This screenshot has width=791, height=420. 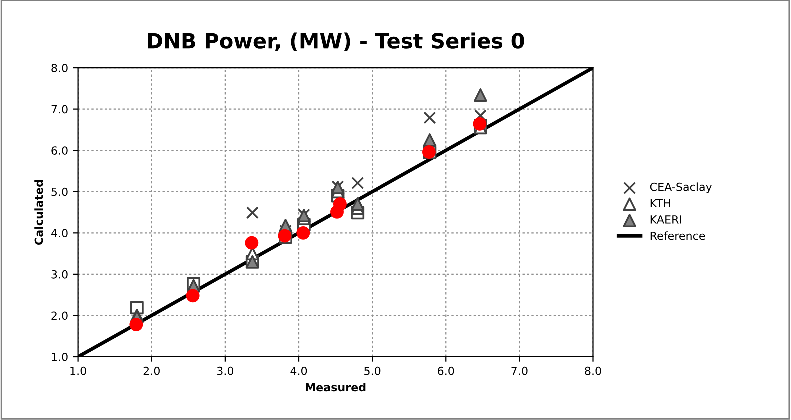 What do you see at coordinates (60, 192) in the screenshot?
I see `y-tick-label: 5.0` at bounding box center [60, 192].